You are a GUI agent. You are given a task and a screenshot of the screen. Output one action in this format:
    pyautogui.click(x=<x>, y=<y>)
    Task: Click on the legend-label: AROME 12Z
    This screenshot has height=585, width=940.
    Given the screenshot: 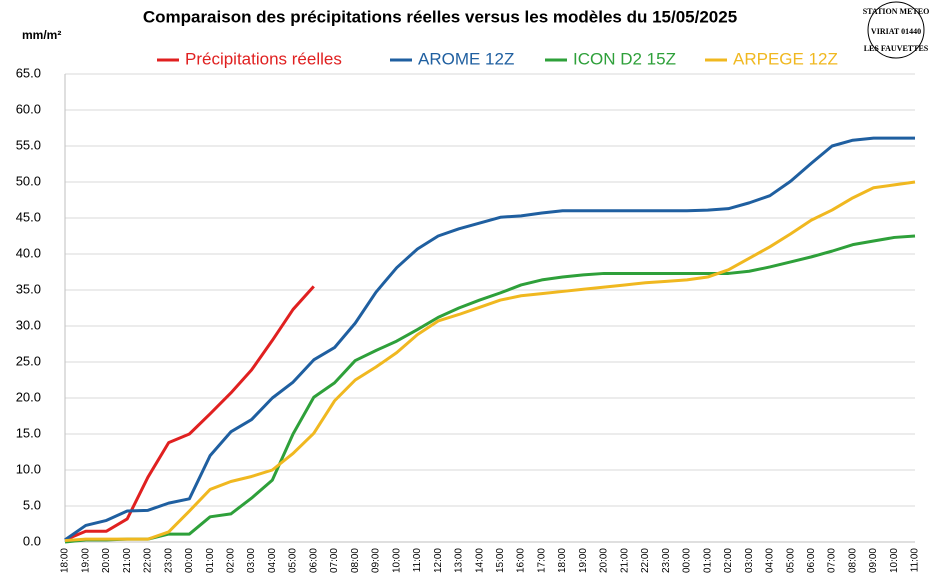 What is the action you would take?
    pyautogui.click(x=466, y=58)
    